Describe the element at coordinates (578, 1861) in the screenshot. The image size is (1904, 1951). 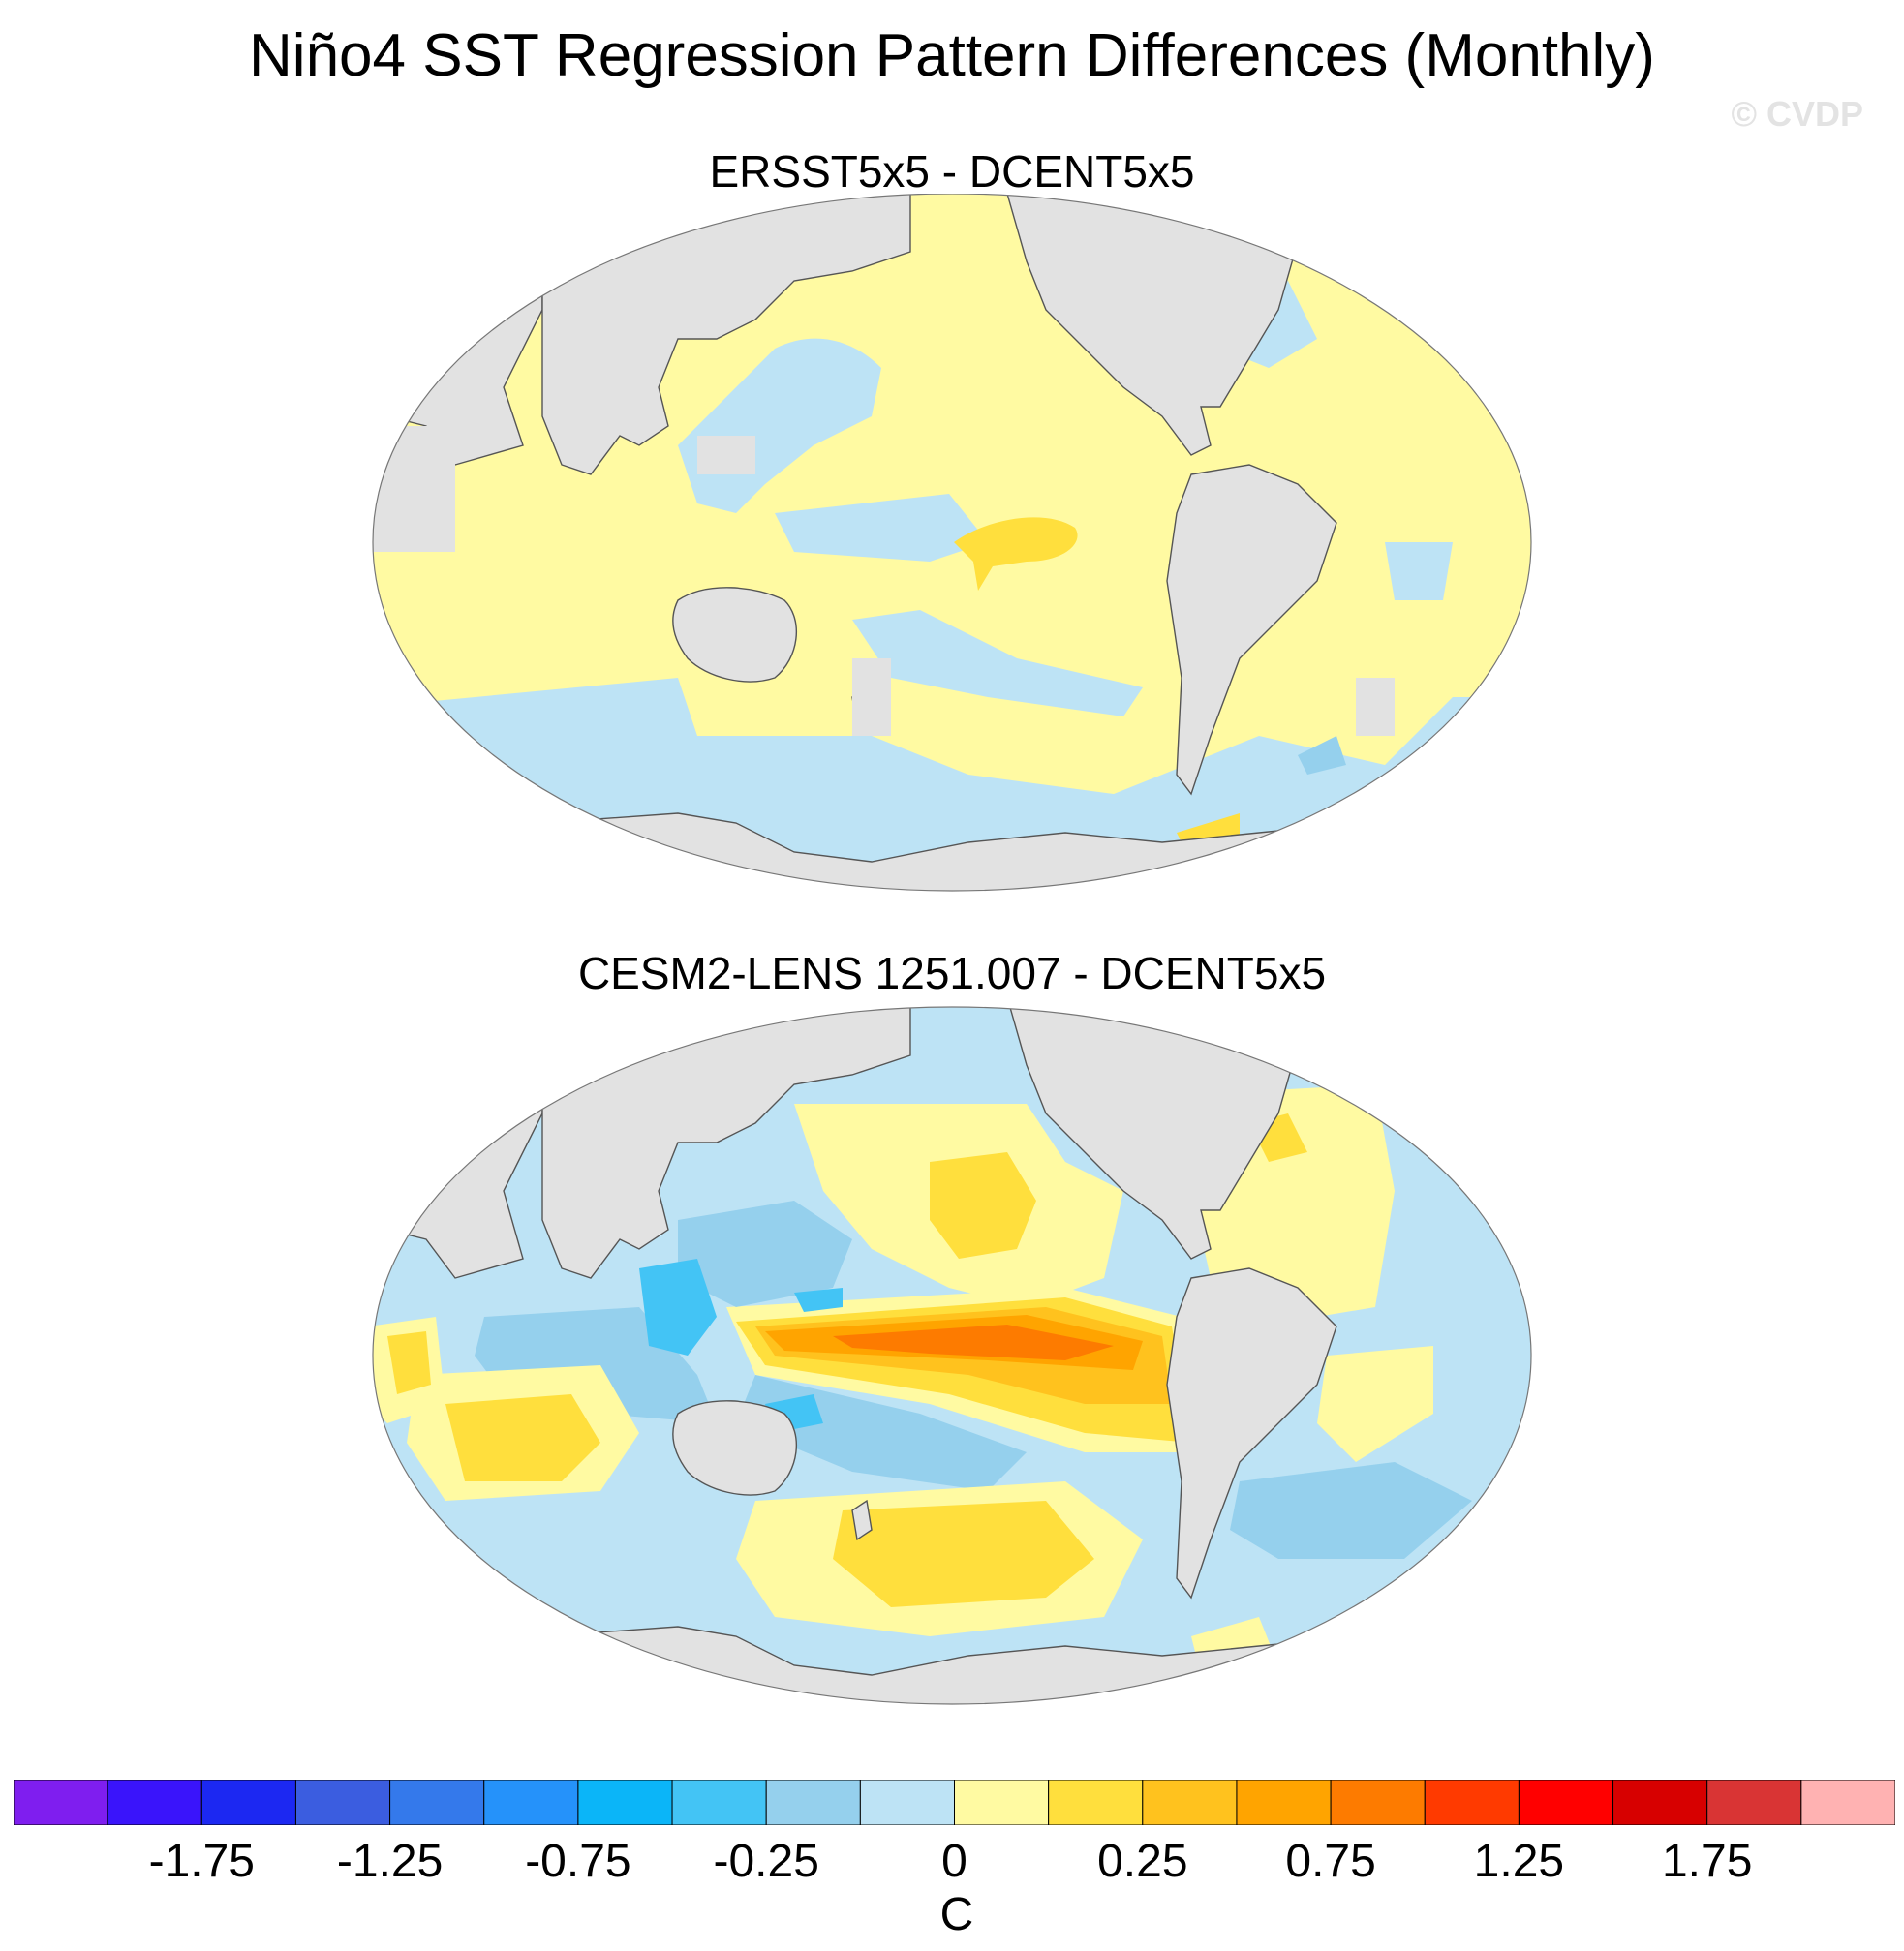
I see `colorbar-tick-label: -0.75` at that location.